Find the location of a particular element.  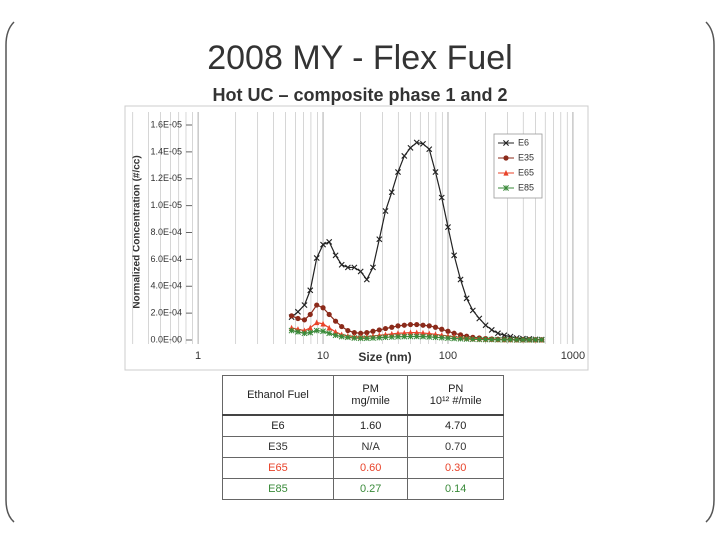

header-text: PM is located at coordinates (370, 389).